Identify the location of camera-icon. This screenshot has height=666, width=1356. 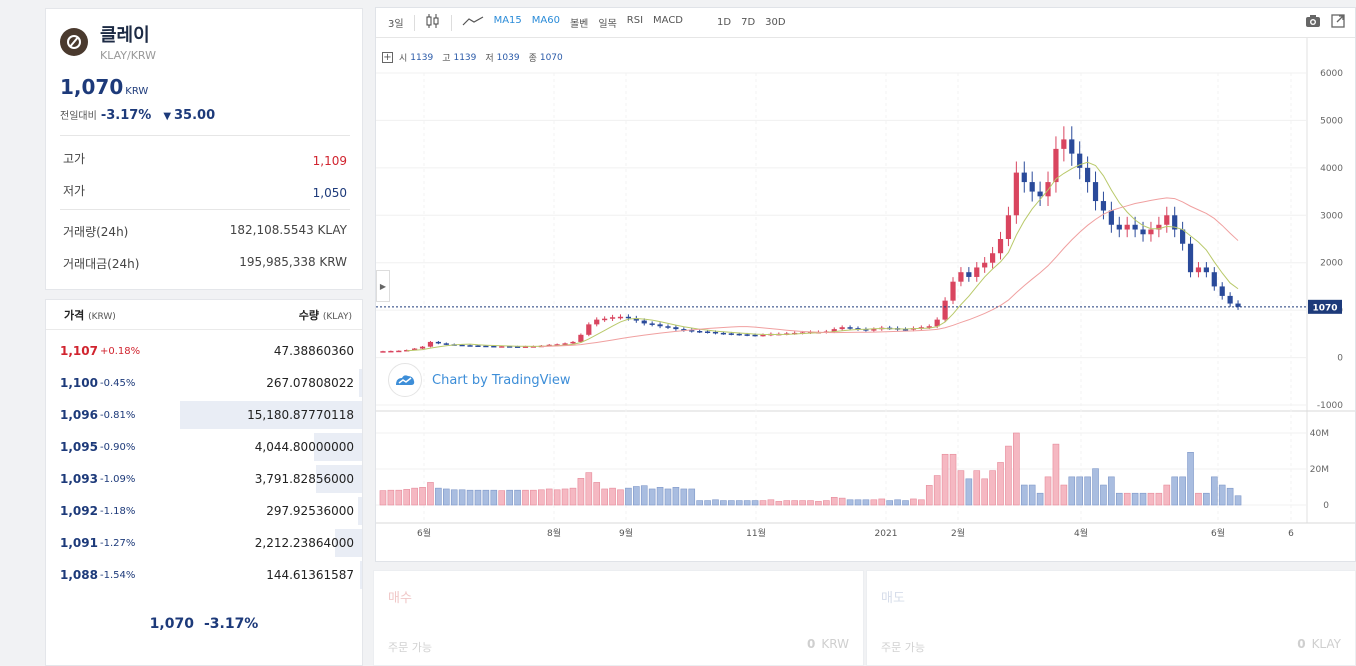
(1313, 22).